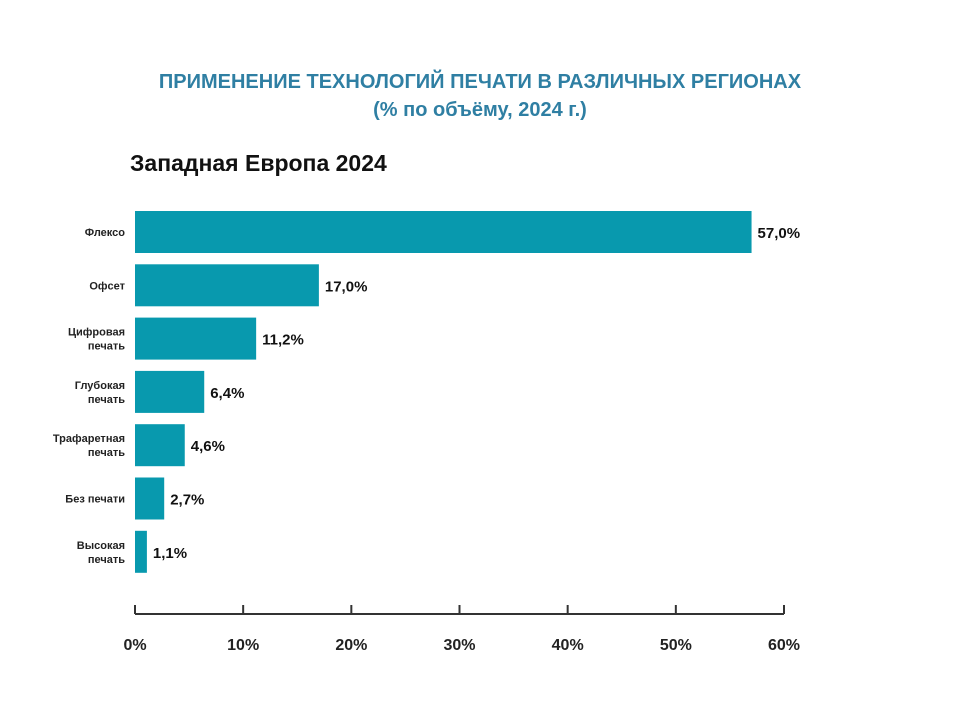 The image size is (960, 720). I want to click on data-label: 57,0%, so click(779, 233).